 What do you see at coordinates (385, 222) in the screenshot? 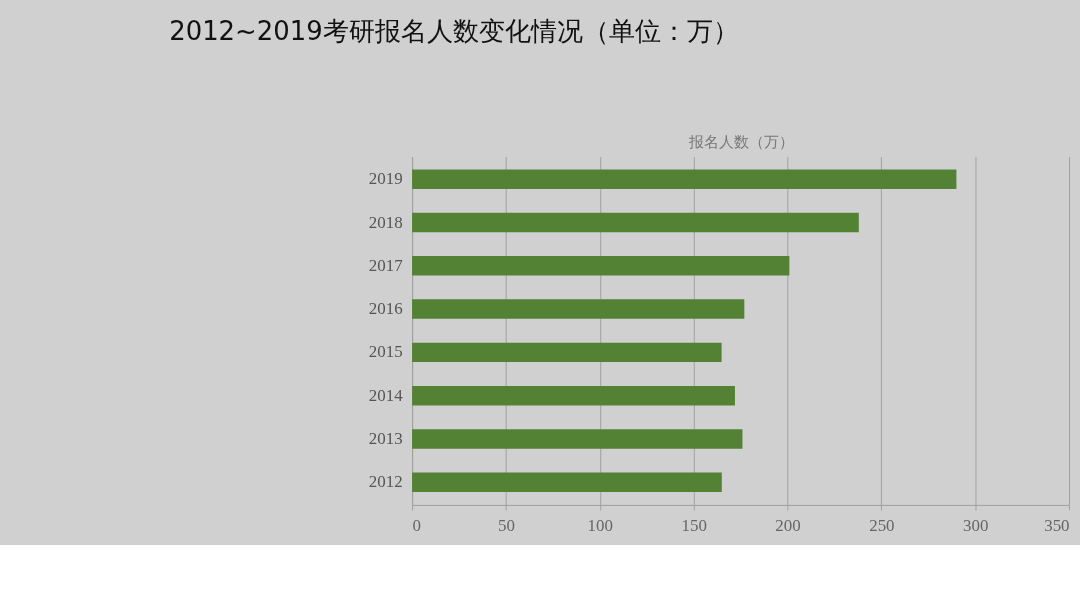
I see `y-tick-label: 2018` at bounding box center [385, 222].